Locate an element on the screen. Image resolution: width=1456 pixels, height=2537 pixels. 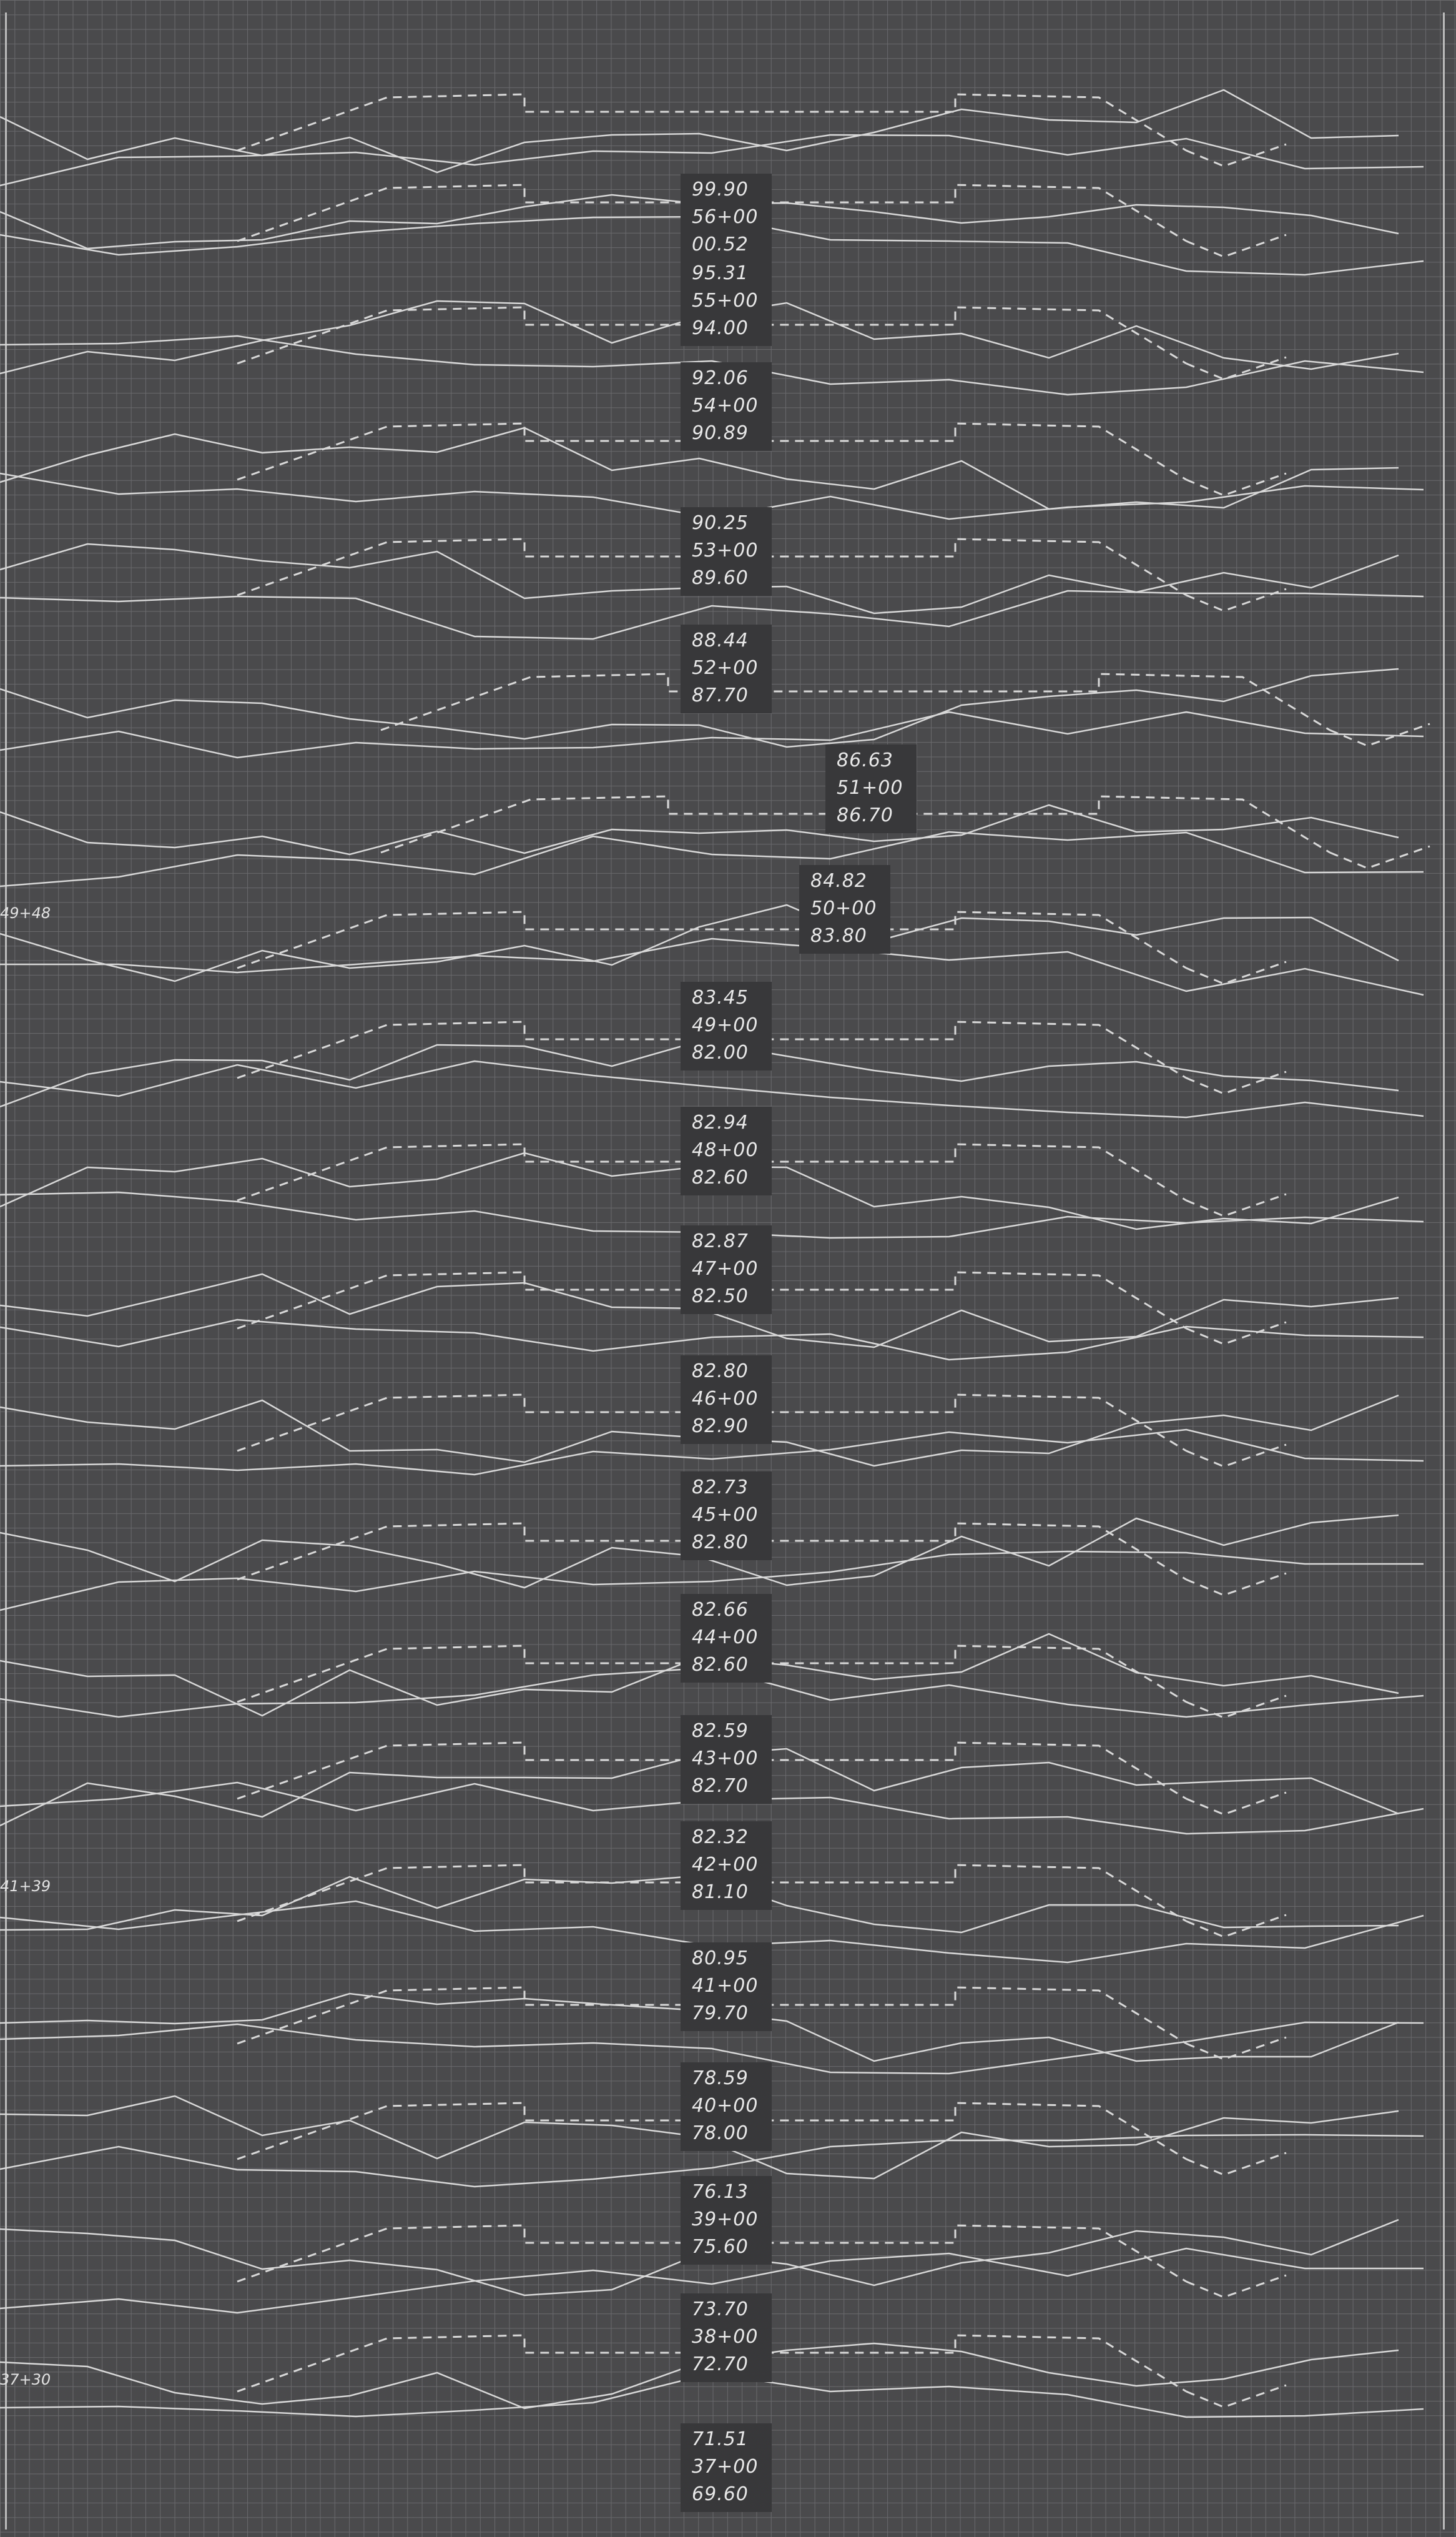
finished-grade-elevation: 92.06 is located at coordinates (720, 378).